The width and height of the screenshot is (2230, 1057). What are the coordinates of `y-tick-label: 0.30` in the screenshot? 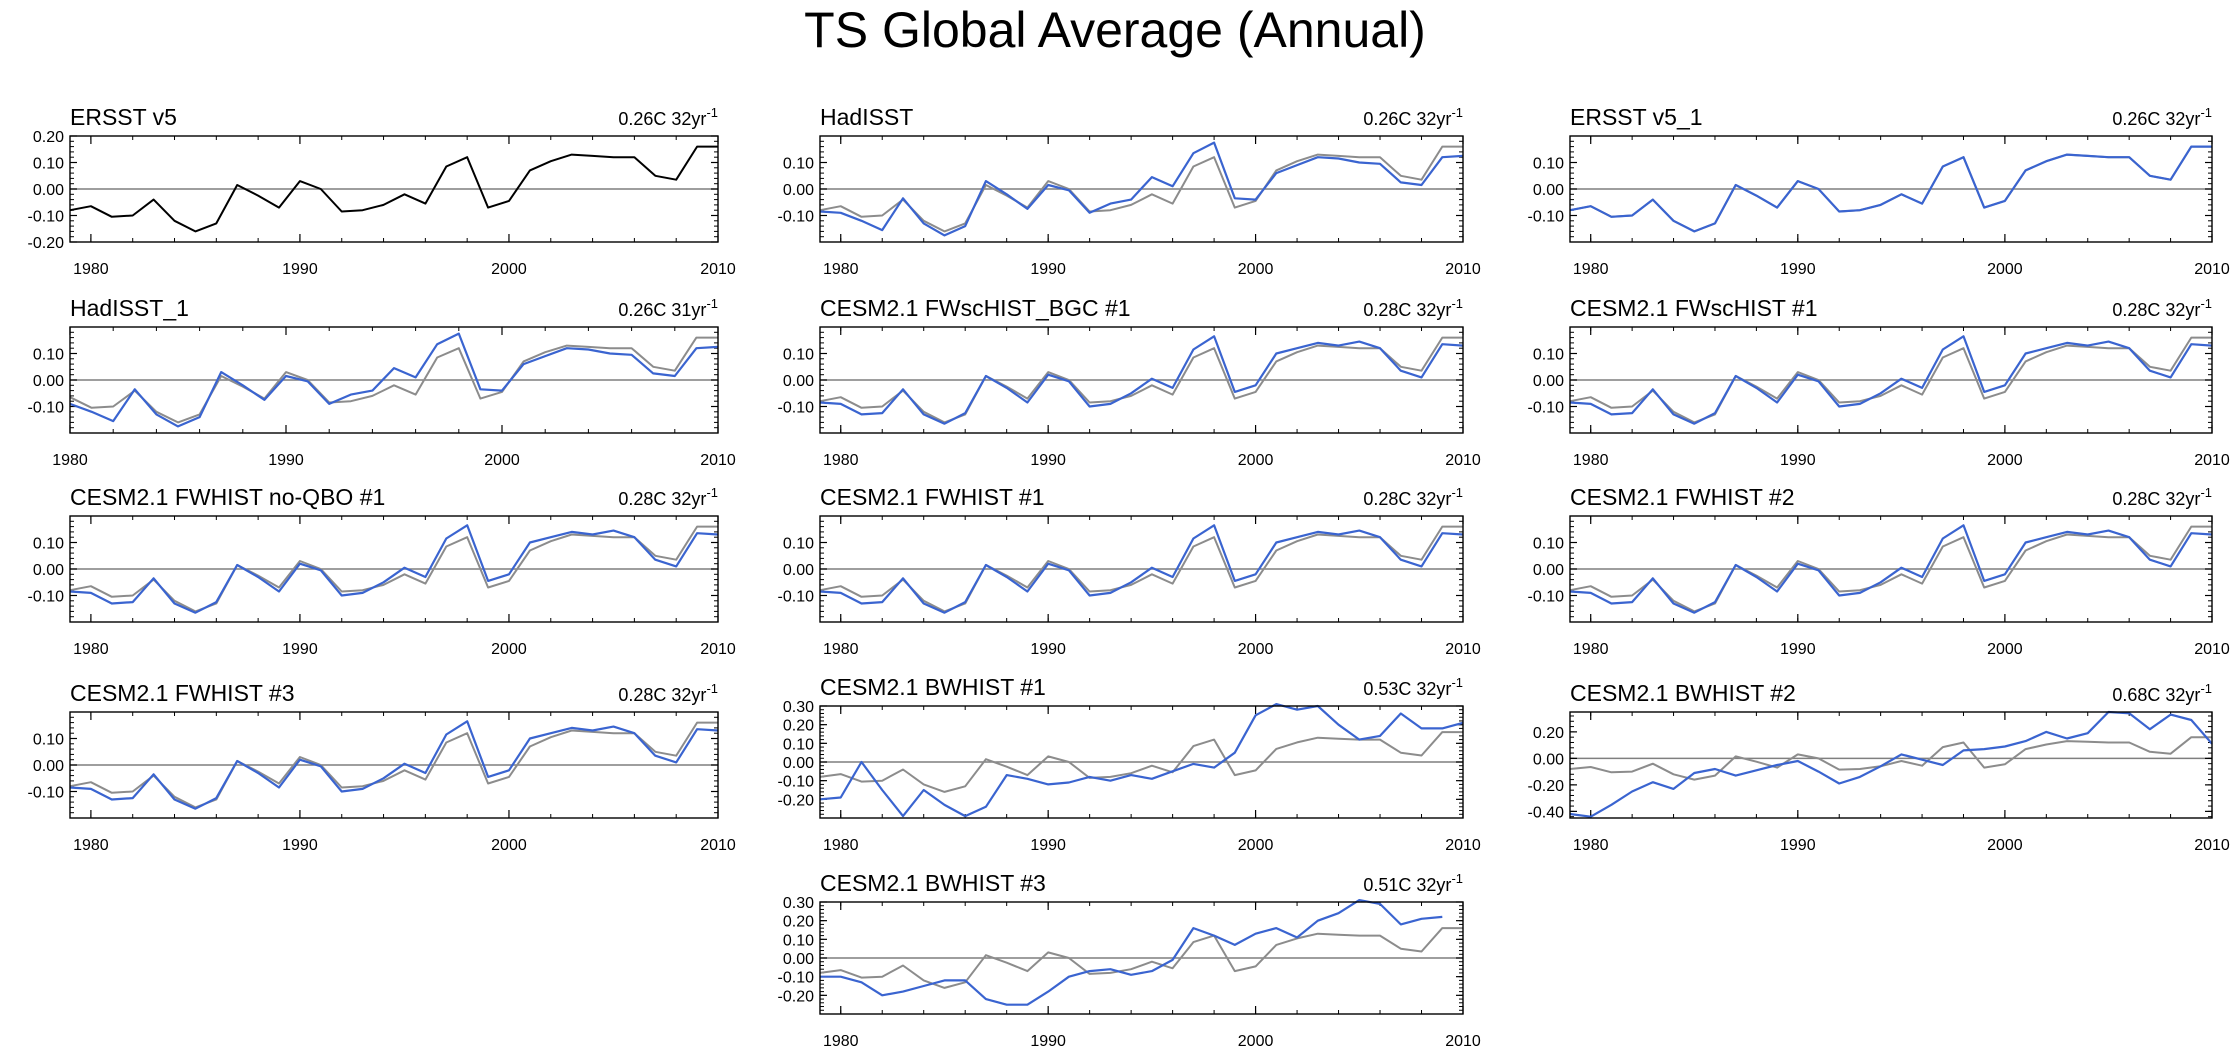 It's located at (798, 707).